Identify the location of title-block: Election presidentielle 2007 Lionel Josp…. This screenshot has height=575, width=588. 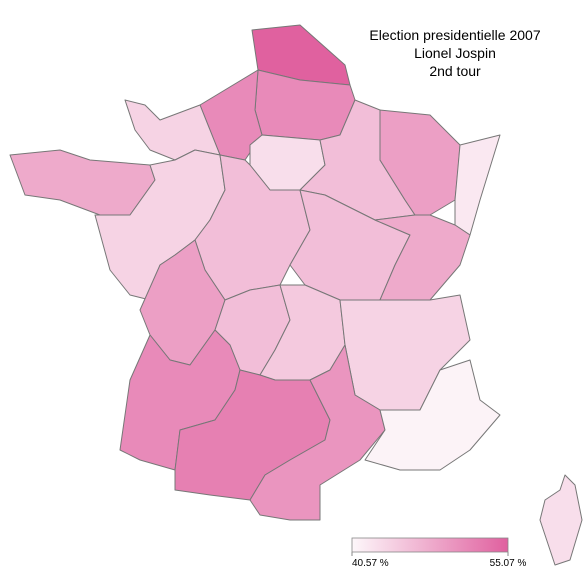
(454, 53).